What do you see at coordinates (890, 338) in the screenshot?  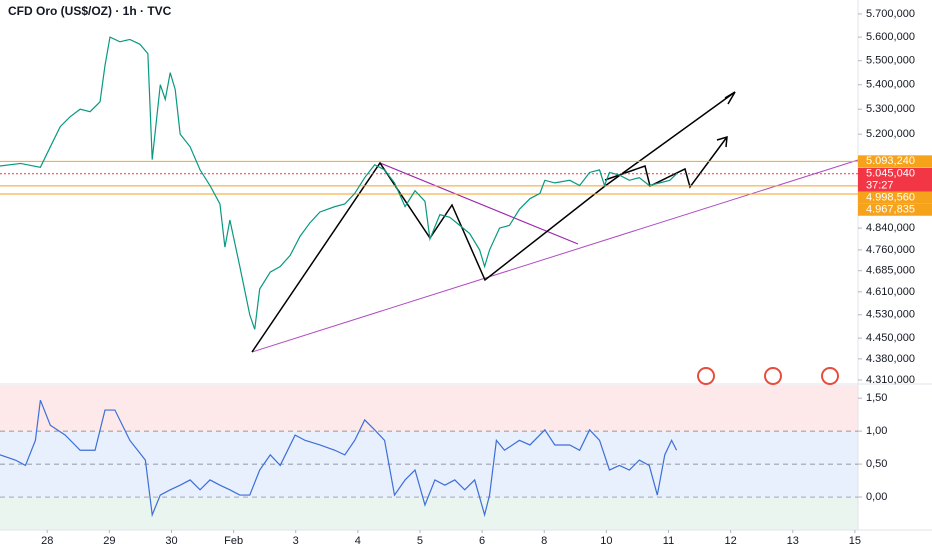 I see `y-tick-label: 4.450,000` at bounding box center [890, 338].